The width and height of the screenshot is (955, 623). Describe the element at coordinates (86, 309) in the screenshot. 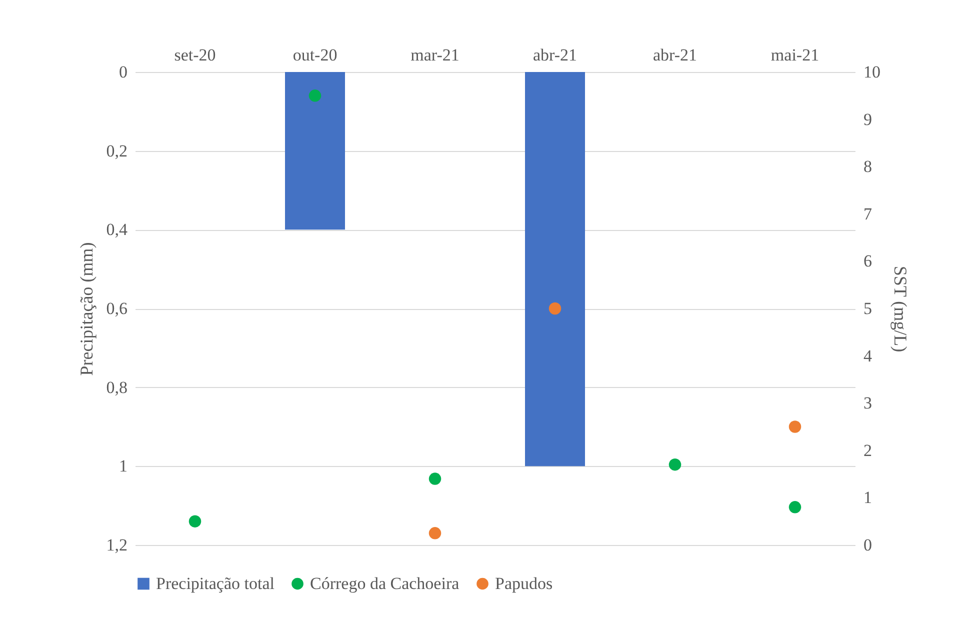

I see `y-axis-title: Precipitação (mm)` at that location.